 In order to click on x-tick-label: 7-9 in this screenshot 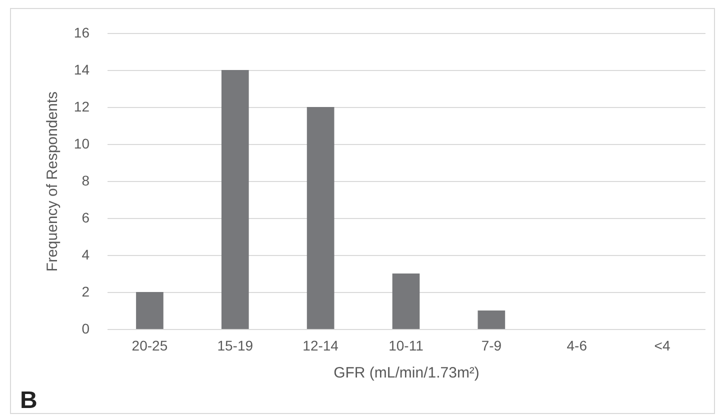, I will do `click(491, 346)`.